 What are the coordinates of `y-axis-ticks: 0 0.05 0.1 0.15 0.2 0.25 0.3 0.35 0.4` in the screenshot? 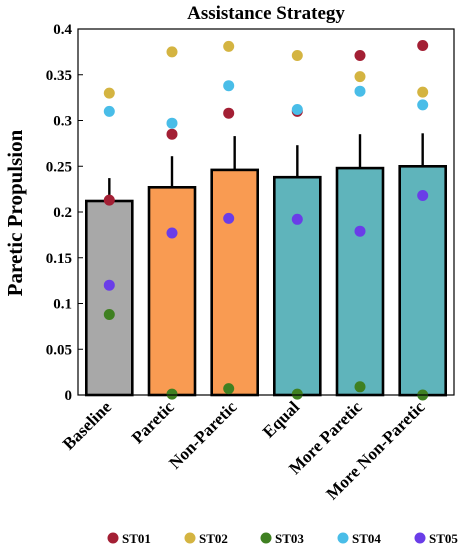 It's located at (64, 213).